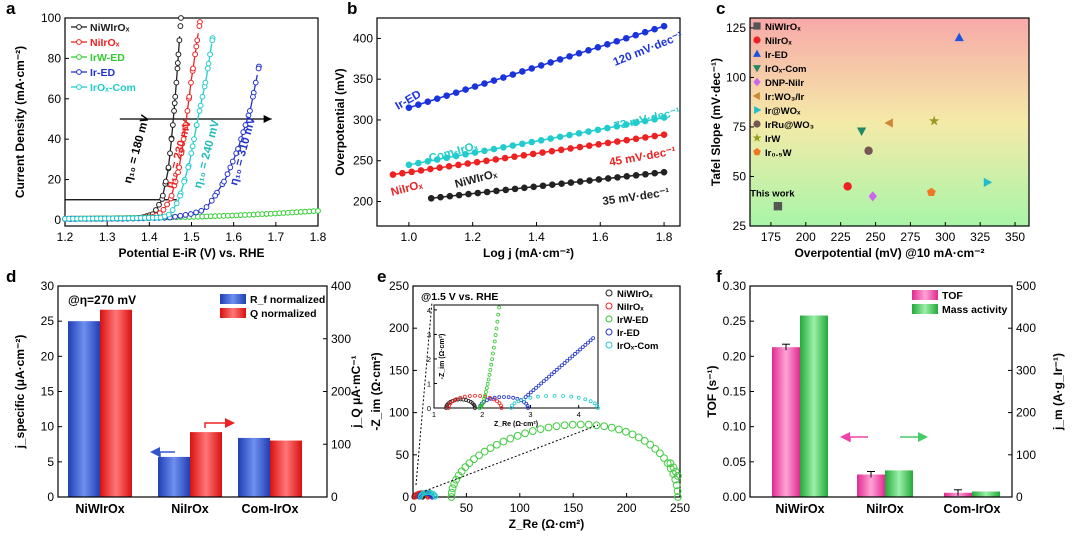  I want to click on condition-annotation: @η=270 mV, so click(102, 300).